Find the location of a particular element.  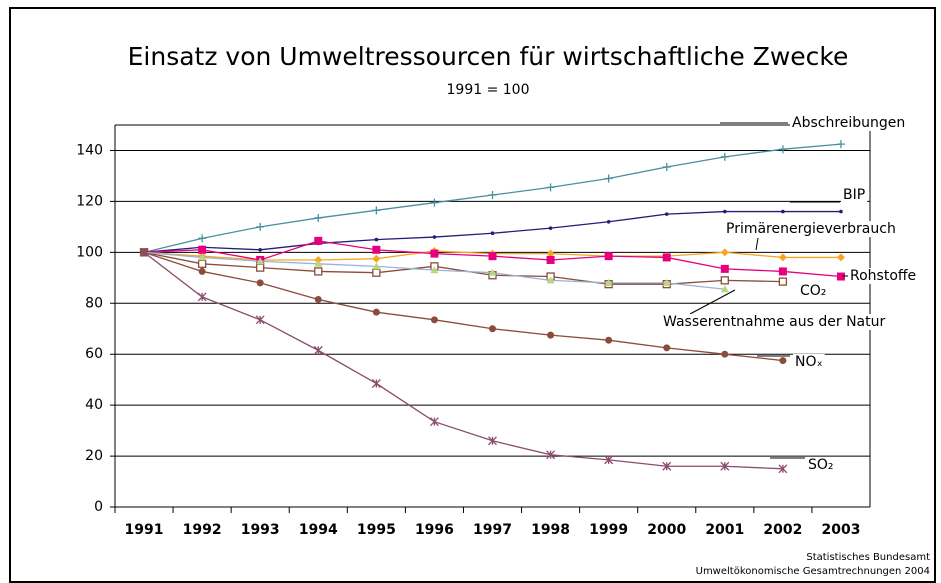

series-label: Primärenergieverbrauch is located at coordinates (811, 229).